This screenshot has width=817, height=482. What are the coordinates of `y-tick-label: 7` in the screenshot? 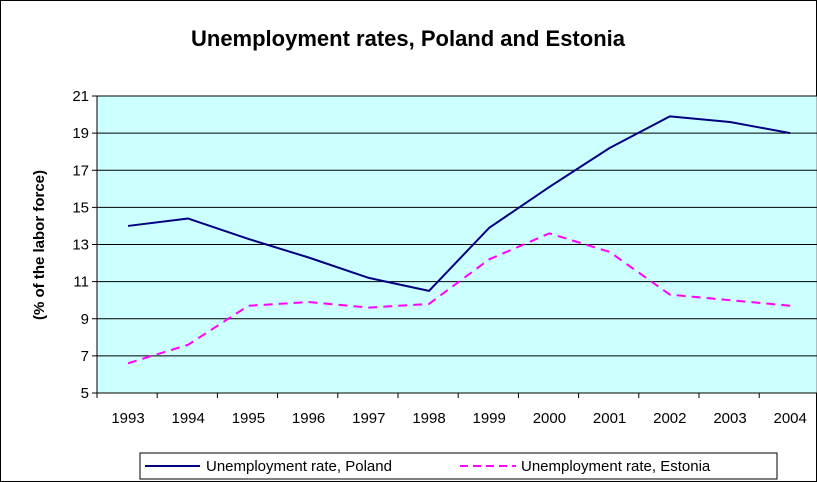 It's located at (85, 356).